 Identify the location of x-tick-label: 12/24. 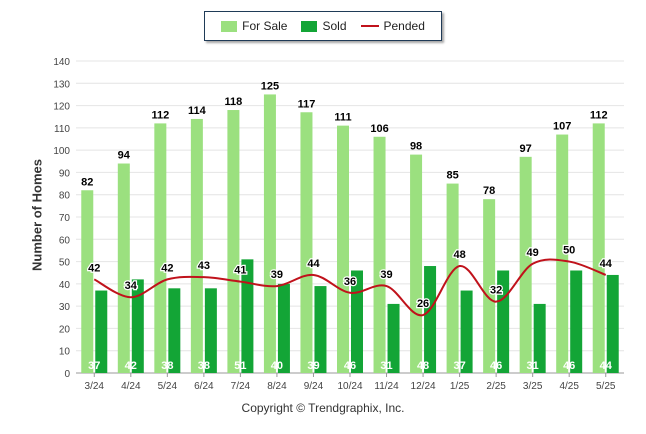
(423, 386).